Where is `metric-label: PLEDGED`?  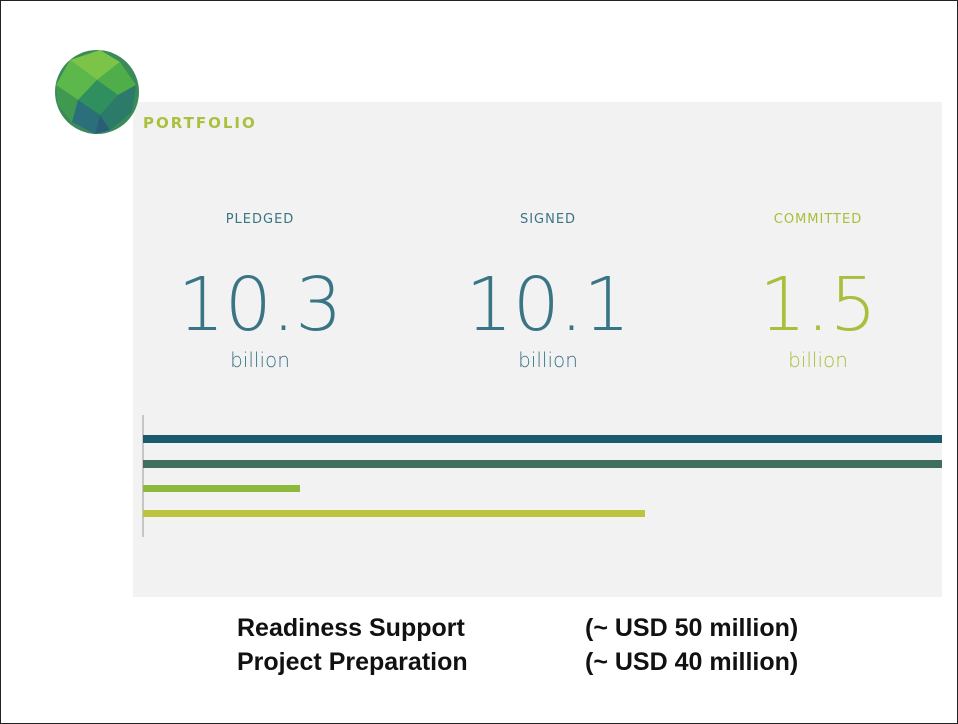 metric-label: PLEDGED is located at coordinates (260, 219).